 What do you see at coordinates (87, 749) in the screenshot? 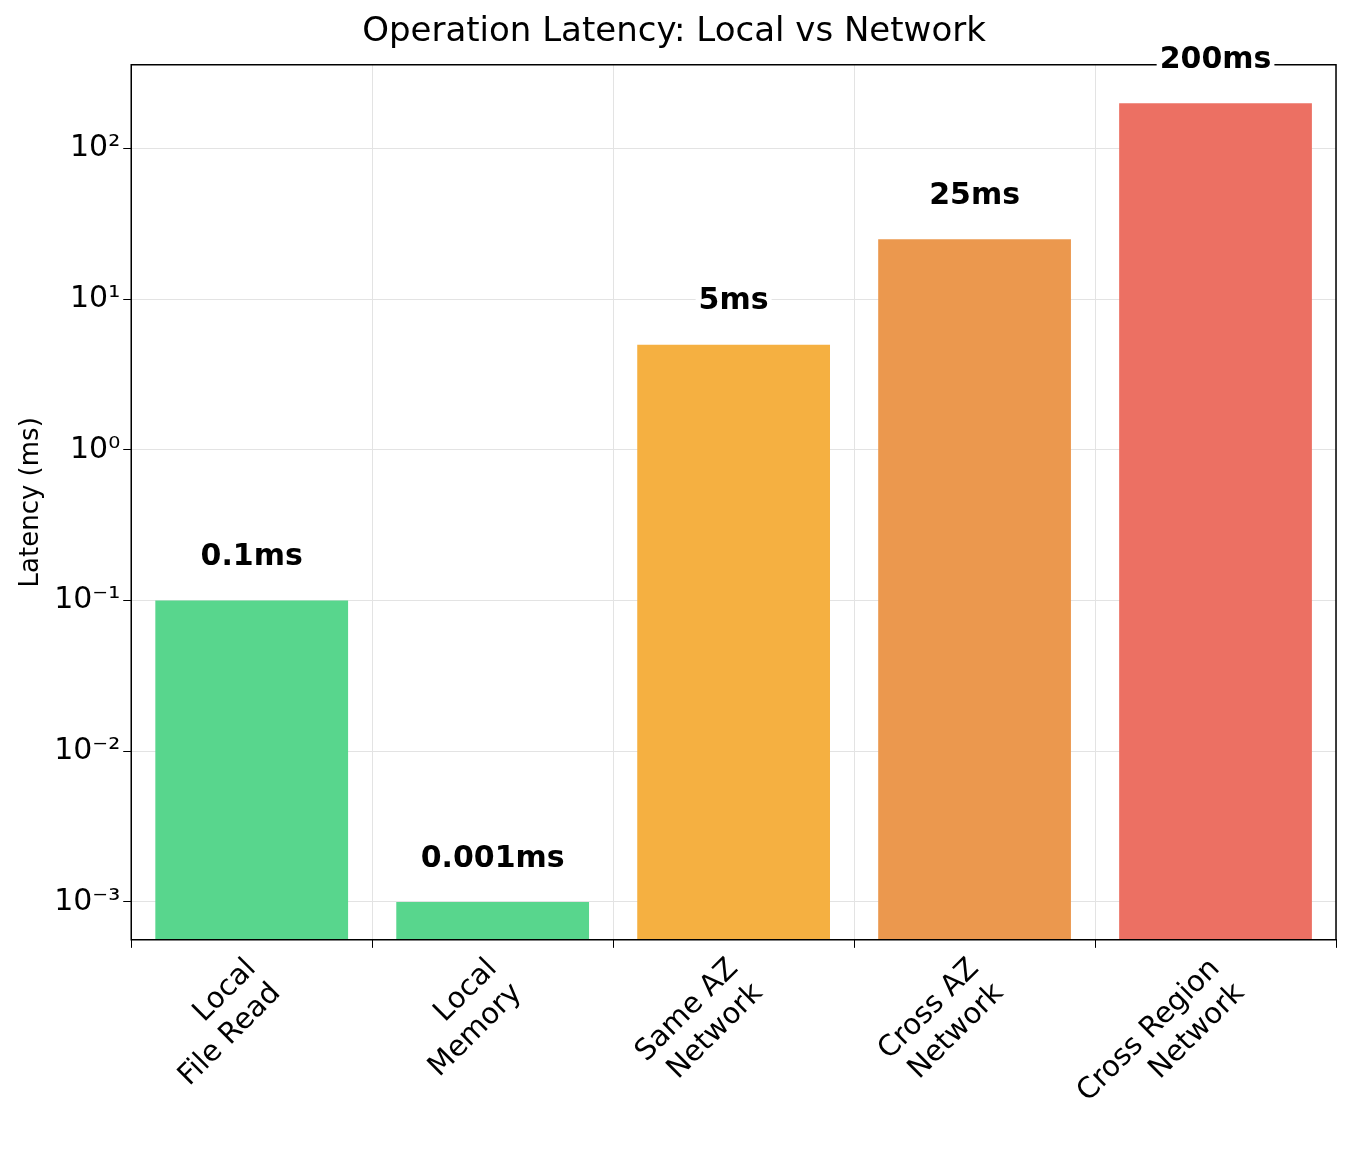
I see `y-tick-label: 10⁻²` at bounding box center [87, 749].